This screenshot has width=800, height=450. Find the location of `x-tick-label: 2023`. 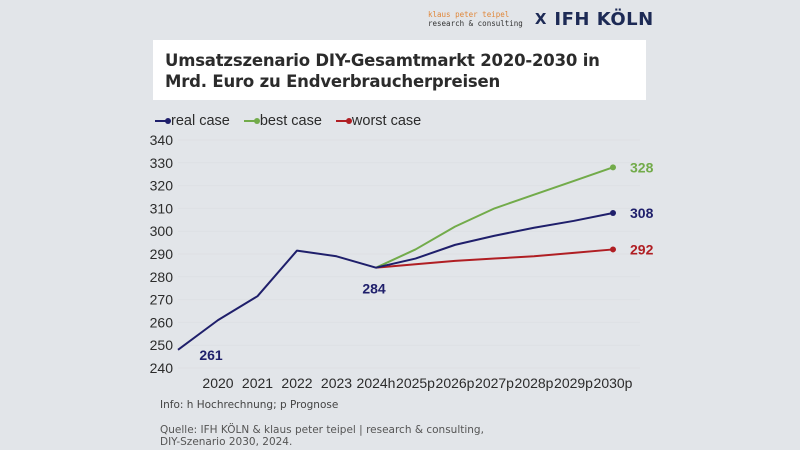

x-tick-label: 2023 is located at coordinates (336, 383).